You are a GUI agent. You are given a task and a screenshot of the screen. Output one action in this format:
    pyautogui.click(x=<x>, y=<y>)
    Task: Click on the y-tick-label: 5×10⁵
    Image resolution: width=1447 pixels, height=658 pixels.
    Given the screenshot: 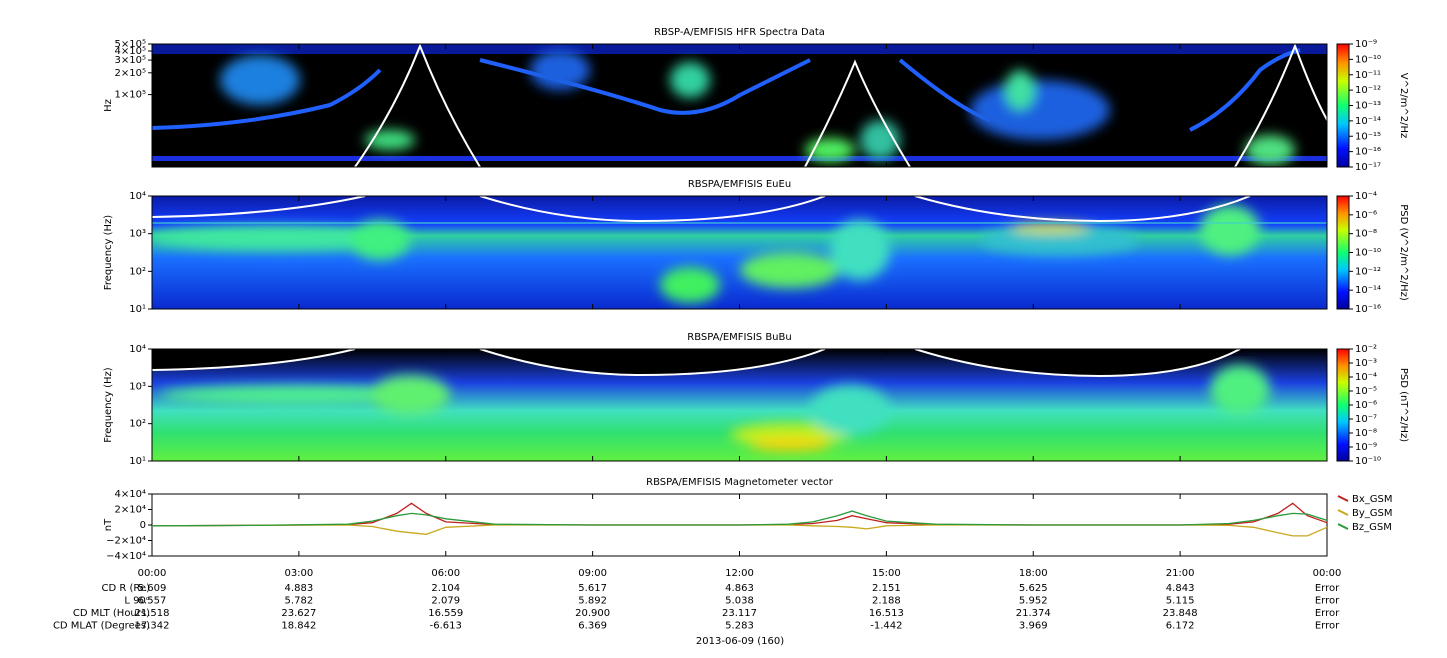 What is the action you would take?
    pyautogui.click(x=130, y=44)
    